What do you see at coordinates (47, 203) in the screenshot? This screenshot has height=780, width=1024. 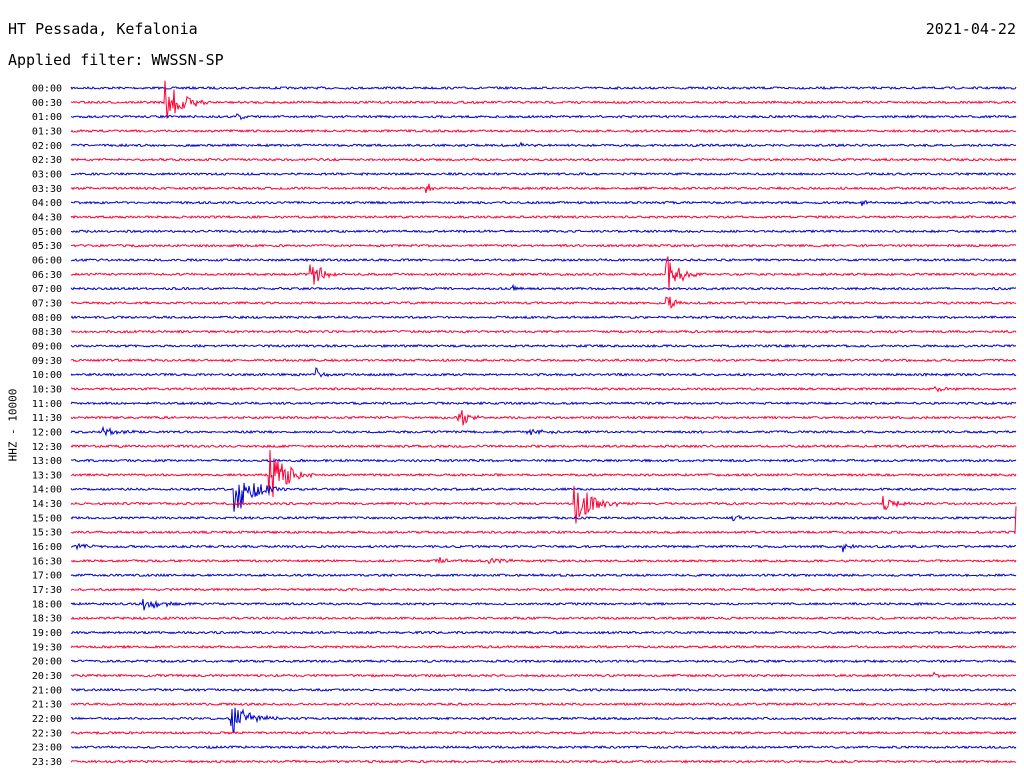 I see `row-time-label: 04:00` at bounding box center [47, 203].